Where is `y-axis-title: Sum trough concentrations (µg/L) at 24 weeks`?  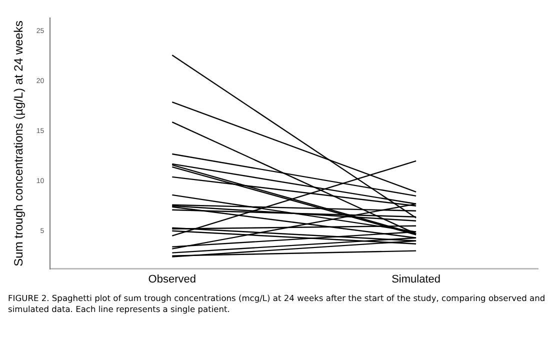
y-axis-title: Sum trough concentrations (µg/L) at 24 weeks is located at coordinates (19, 143).